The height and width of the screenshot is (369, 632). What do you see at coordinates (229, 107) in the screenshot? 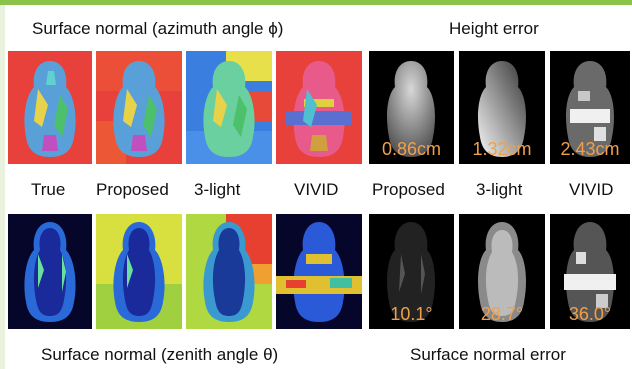
I see `azimuth-3light-image` at bounding box center [229, 107].